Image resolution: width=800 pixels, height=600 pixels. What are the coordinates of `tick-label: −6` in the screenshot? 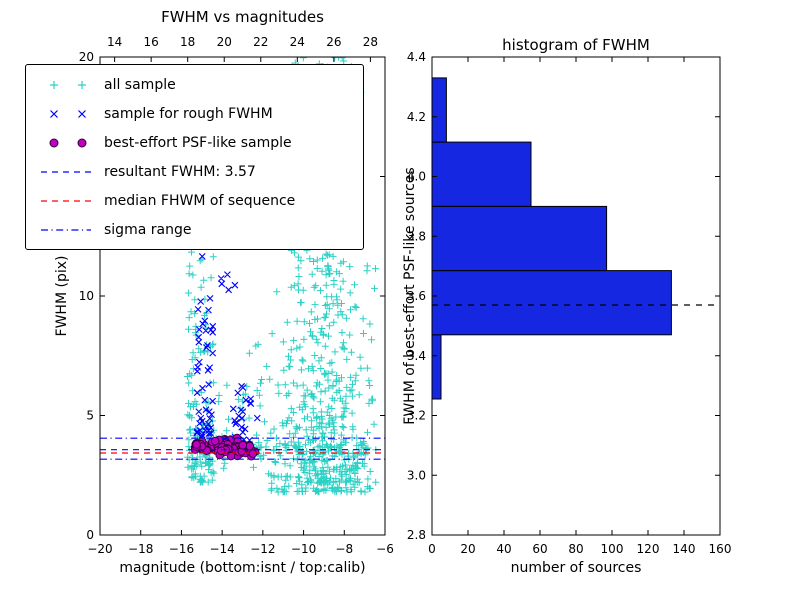 It's located at (385, 549).